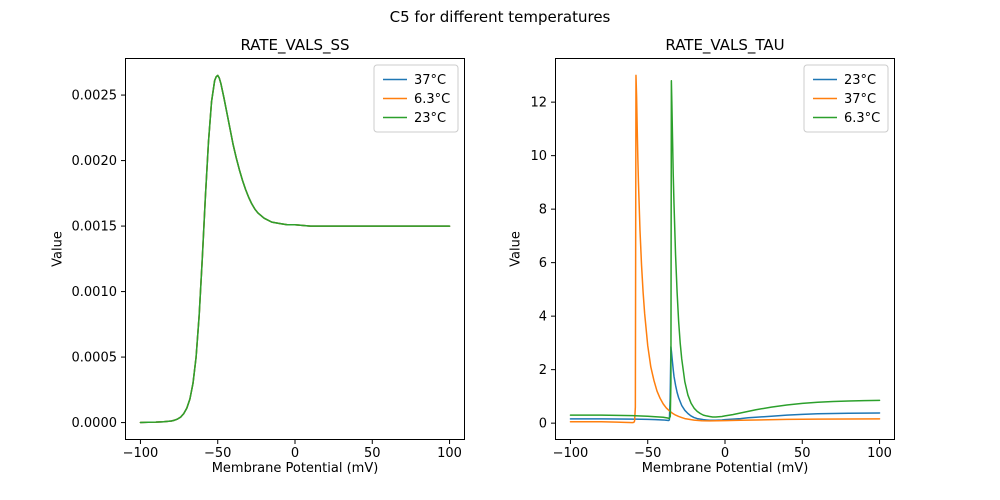 Image resolution: width=1000 pixels, height=500 pixels. What do you see at coordinates (516, 249) in the screenshot?
I see `y-axis-label-tau: Value` at bounding box center [516, 249].